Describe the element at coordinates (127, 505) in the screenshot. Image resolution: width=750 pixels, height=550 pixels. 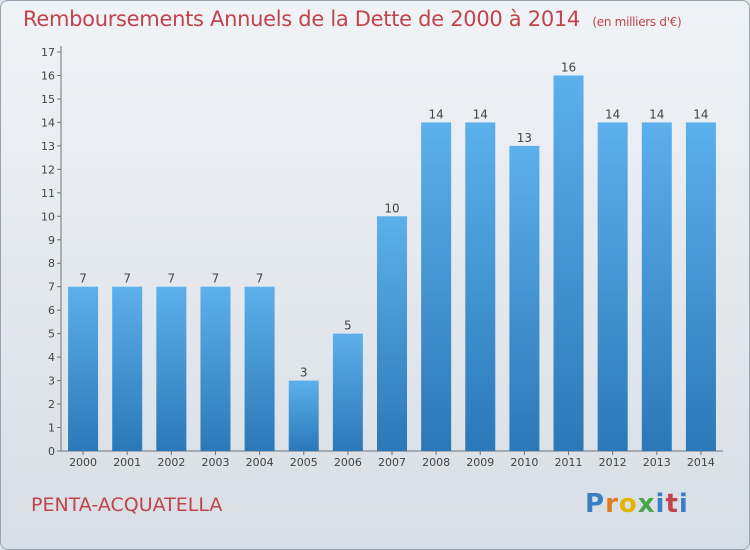
I see `commune-name: PENTA-ACQUATELLA` at that location.